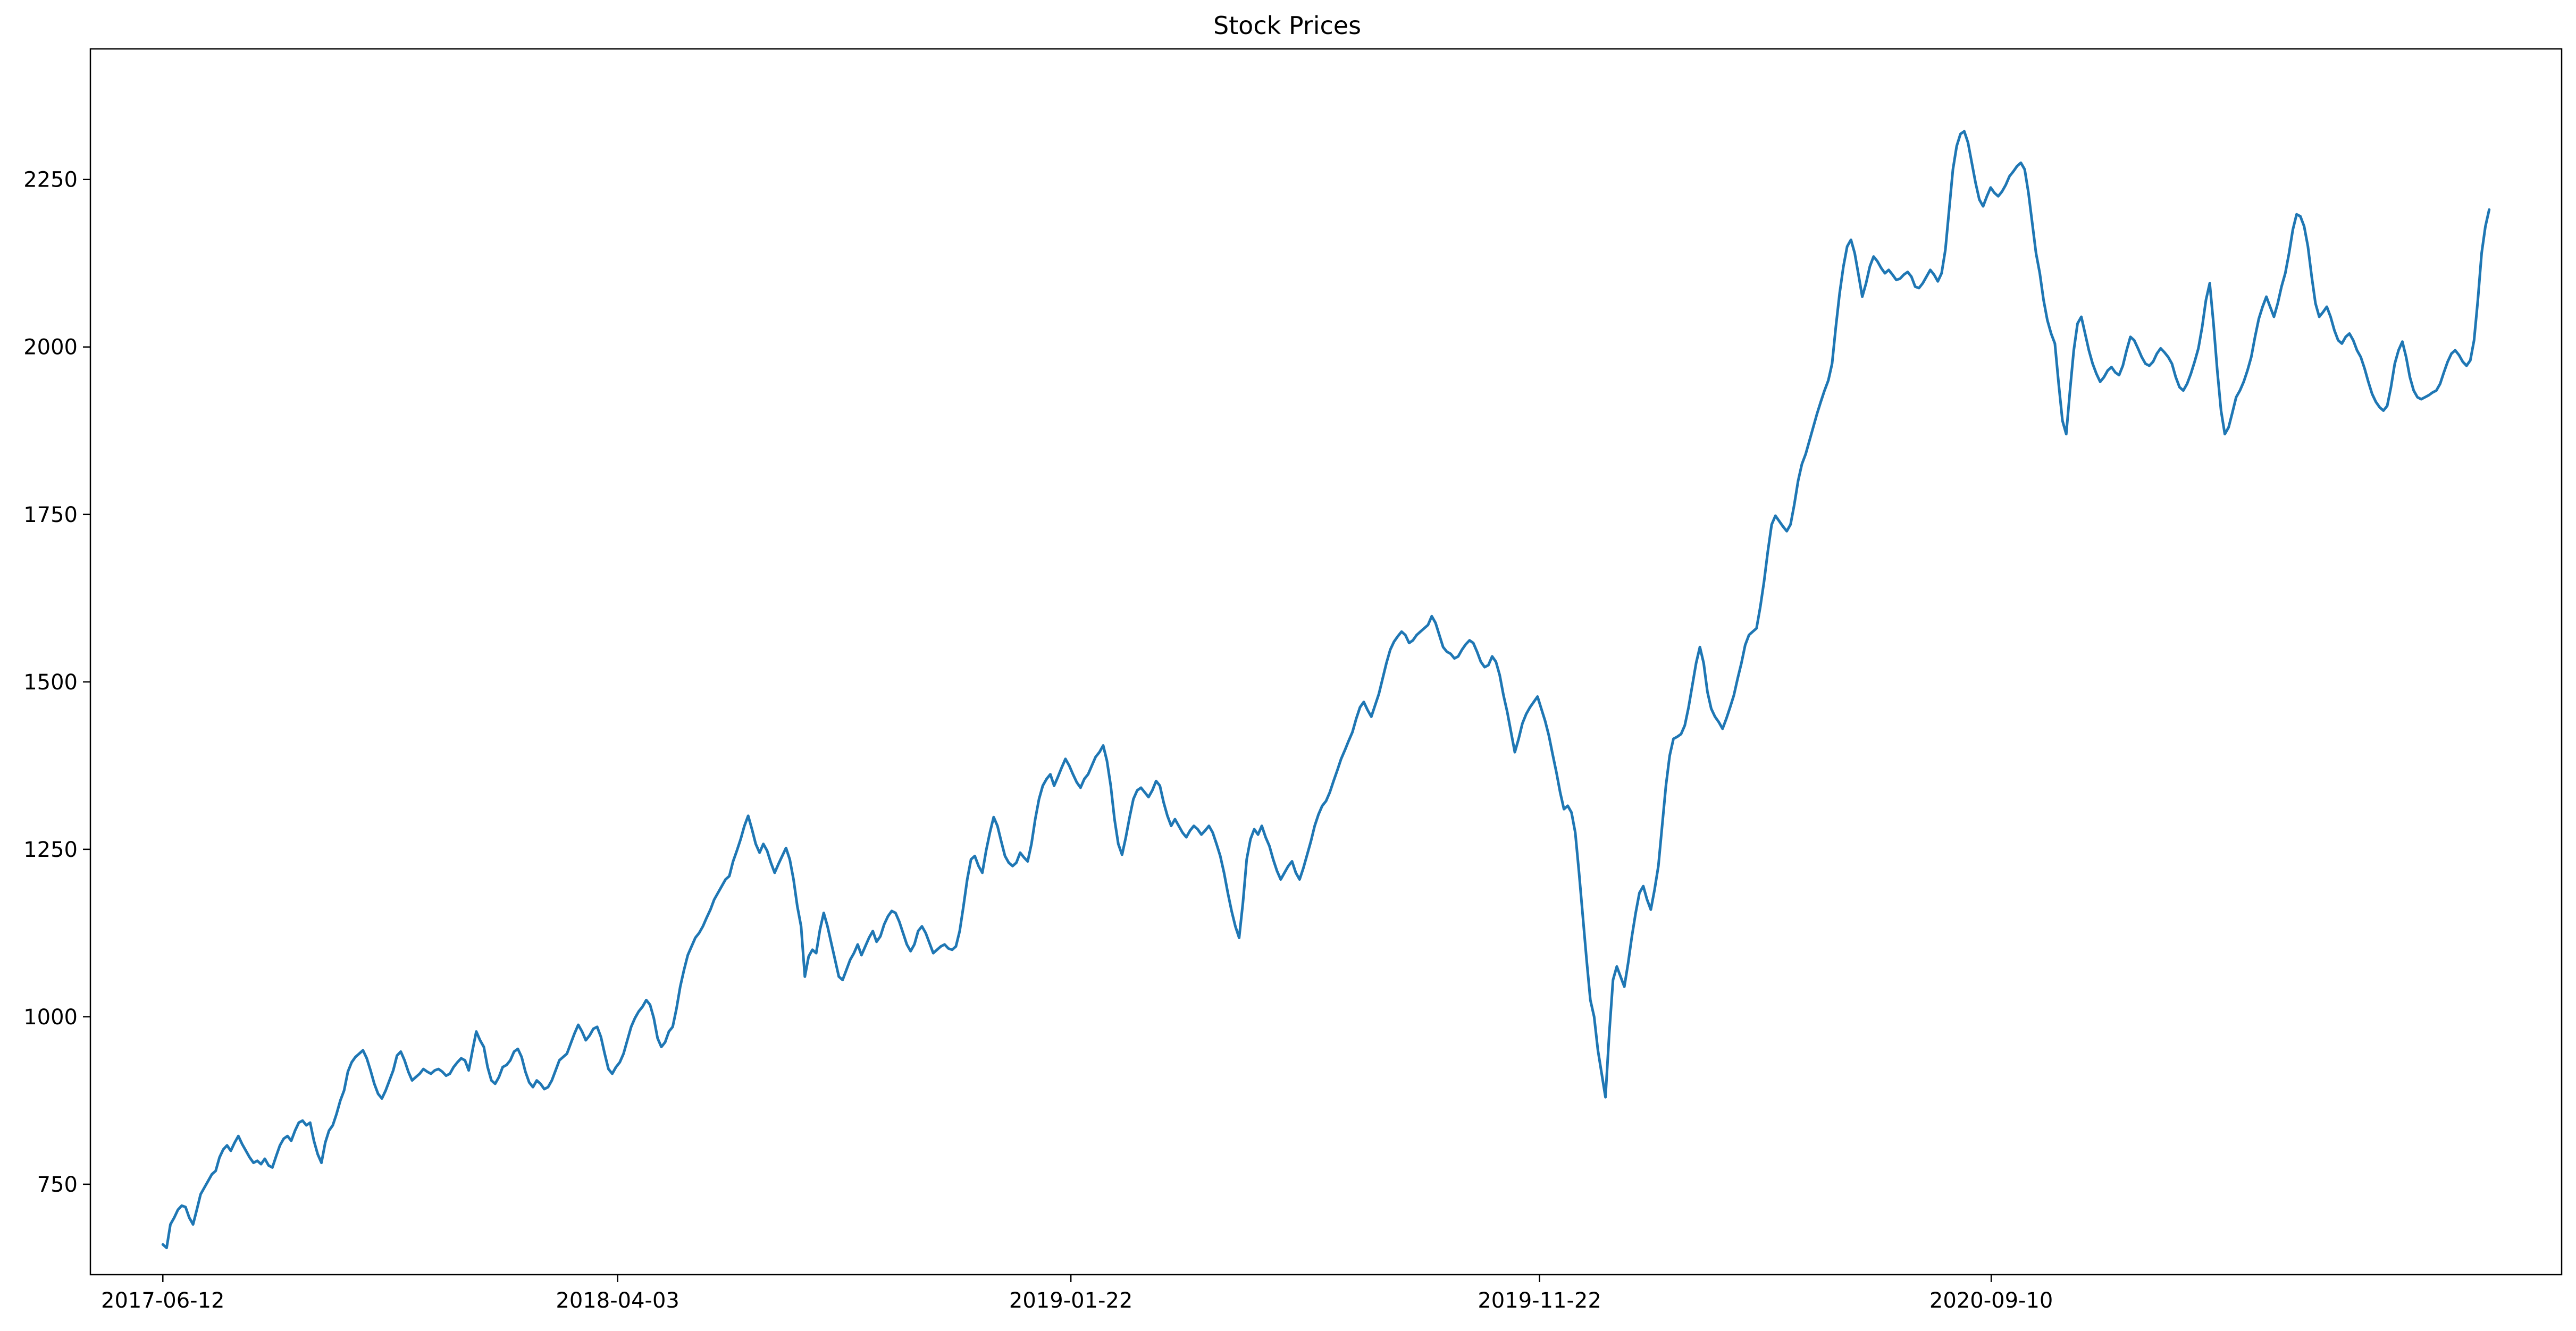  Describe the element at coordinates (1539, 1300) in the screenshot. I see `x-tick-label: 2019-11-22` at that location.